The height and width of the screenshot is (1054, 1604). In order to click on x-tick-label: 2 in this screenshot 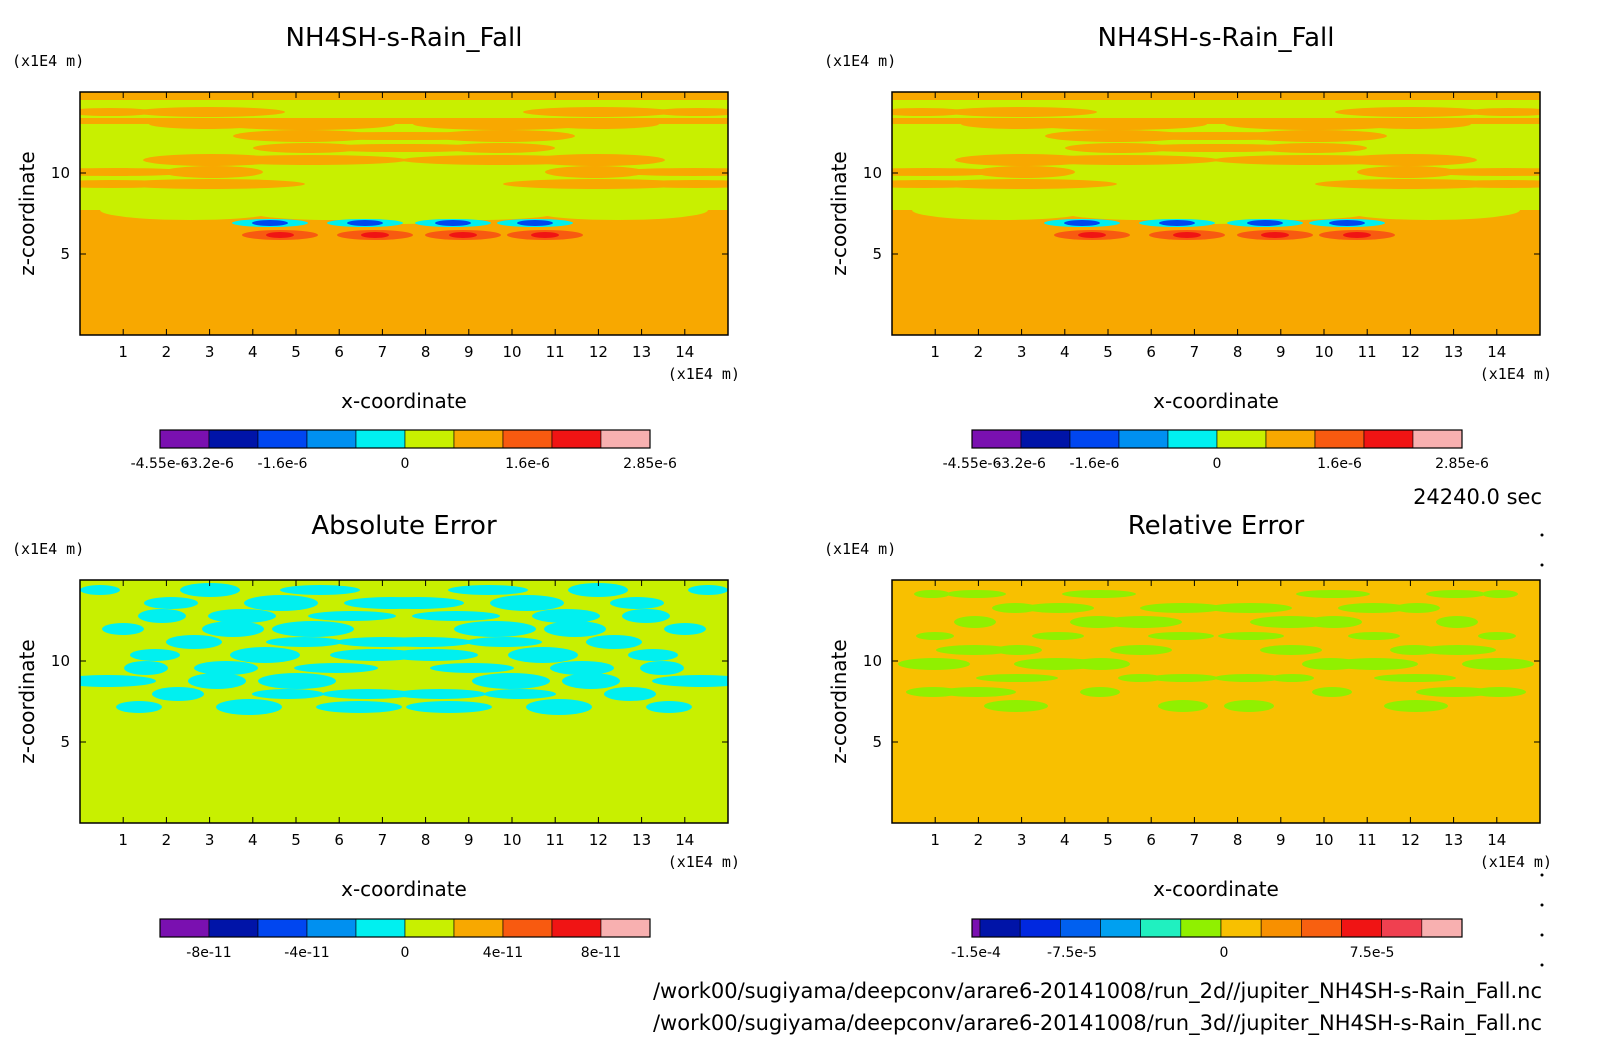, I will do `click(167, 352)`.